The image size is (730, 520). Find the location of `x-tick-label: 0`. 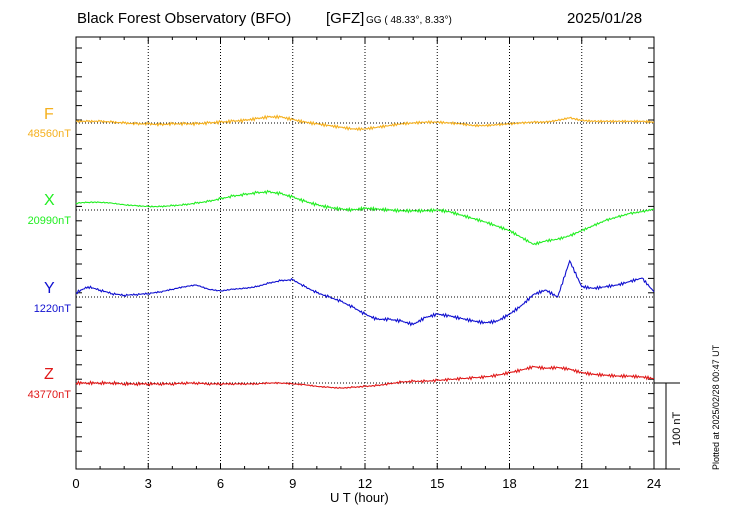

x-tick-label: 0 is located at coordinates (76, 483).